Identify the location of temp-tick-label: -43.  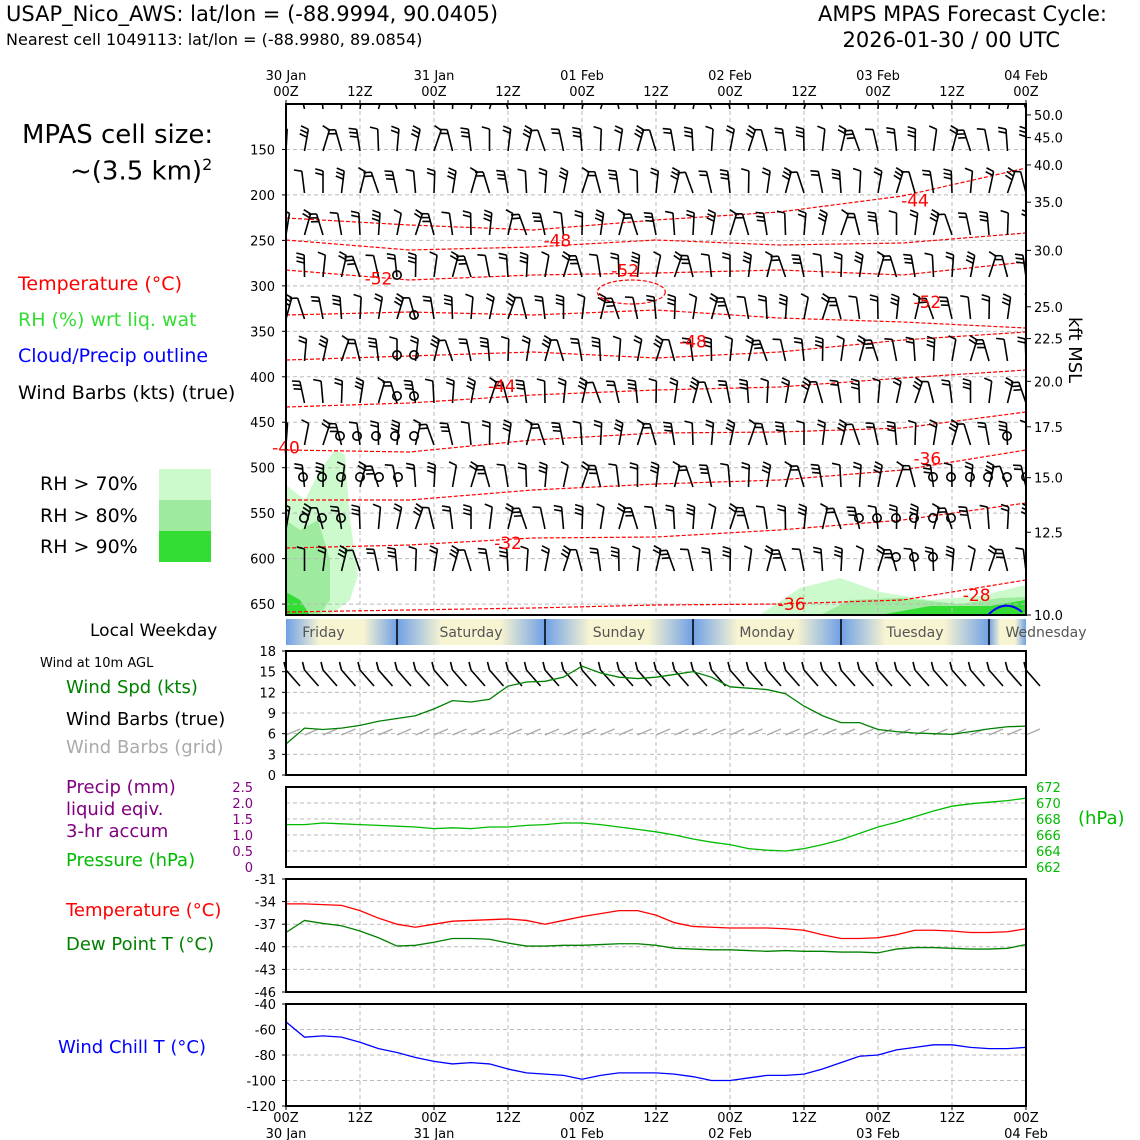
(265, 970).